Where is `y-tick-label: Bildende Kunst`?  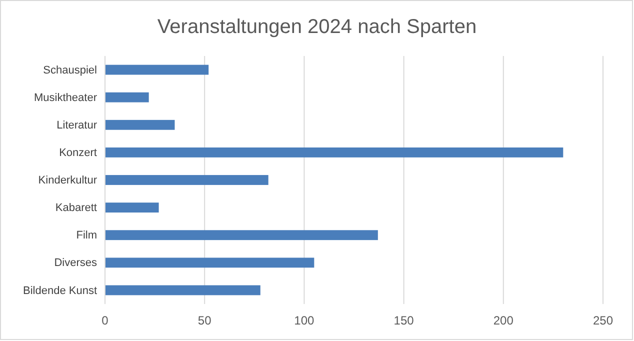 y-tick-label: Bildende Kunst is located at coordinates (60, 290).